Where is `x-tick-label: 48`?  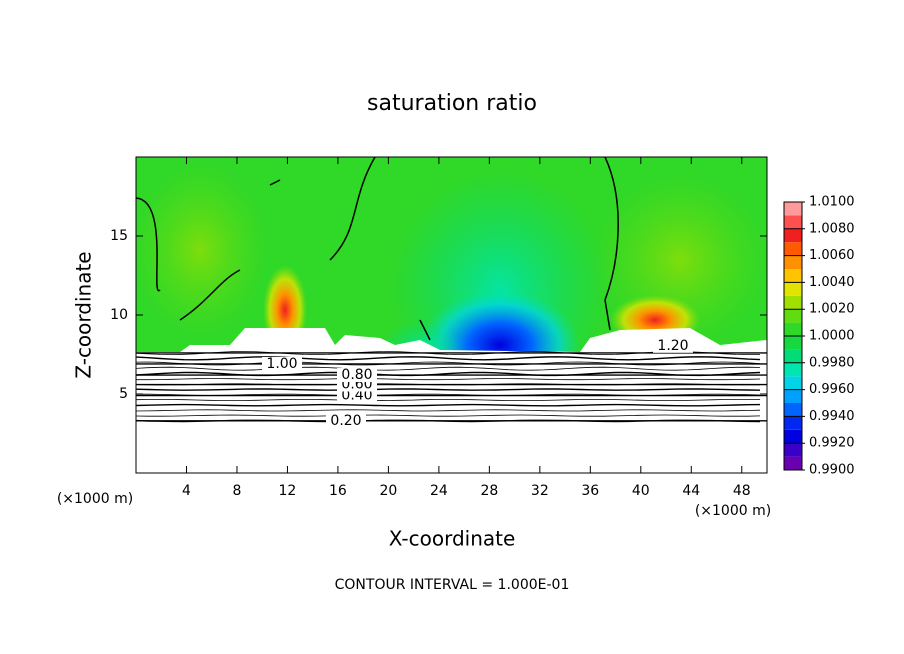
x-tick-label: 48 is located at coordinates (742, 491).